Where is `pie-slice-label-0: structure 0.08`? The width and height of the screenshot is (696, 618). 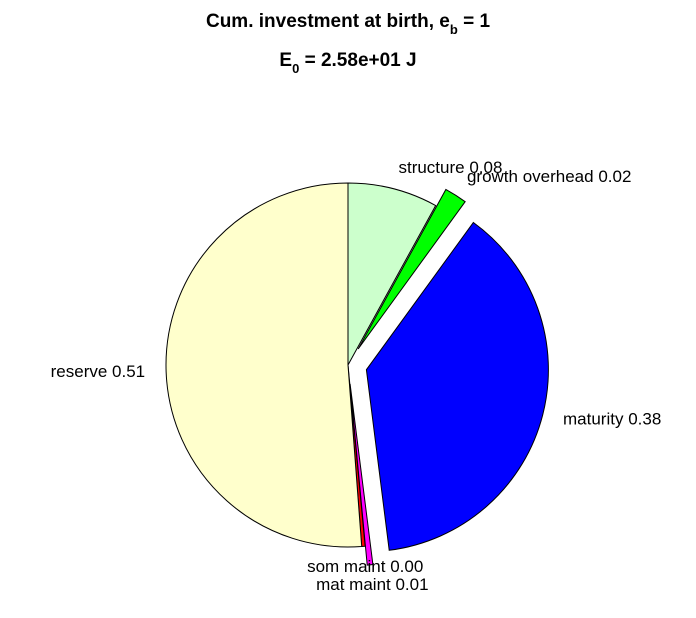
pie-slice-label-0: structure 0.08 is located at coordinates (450, 167).